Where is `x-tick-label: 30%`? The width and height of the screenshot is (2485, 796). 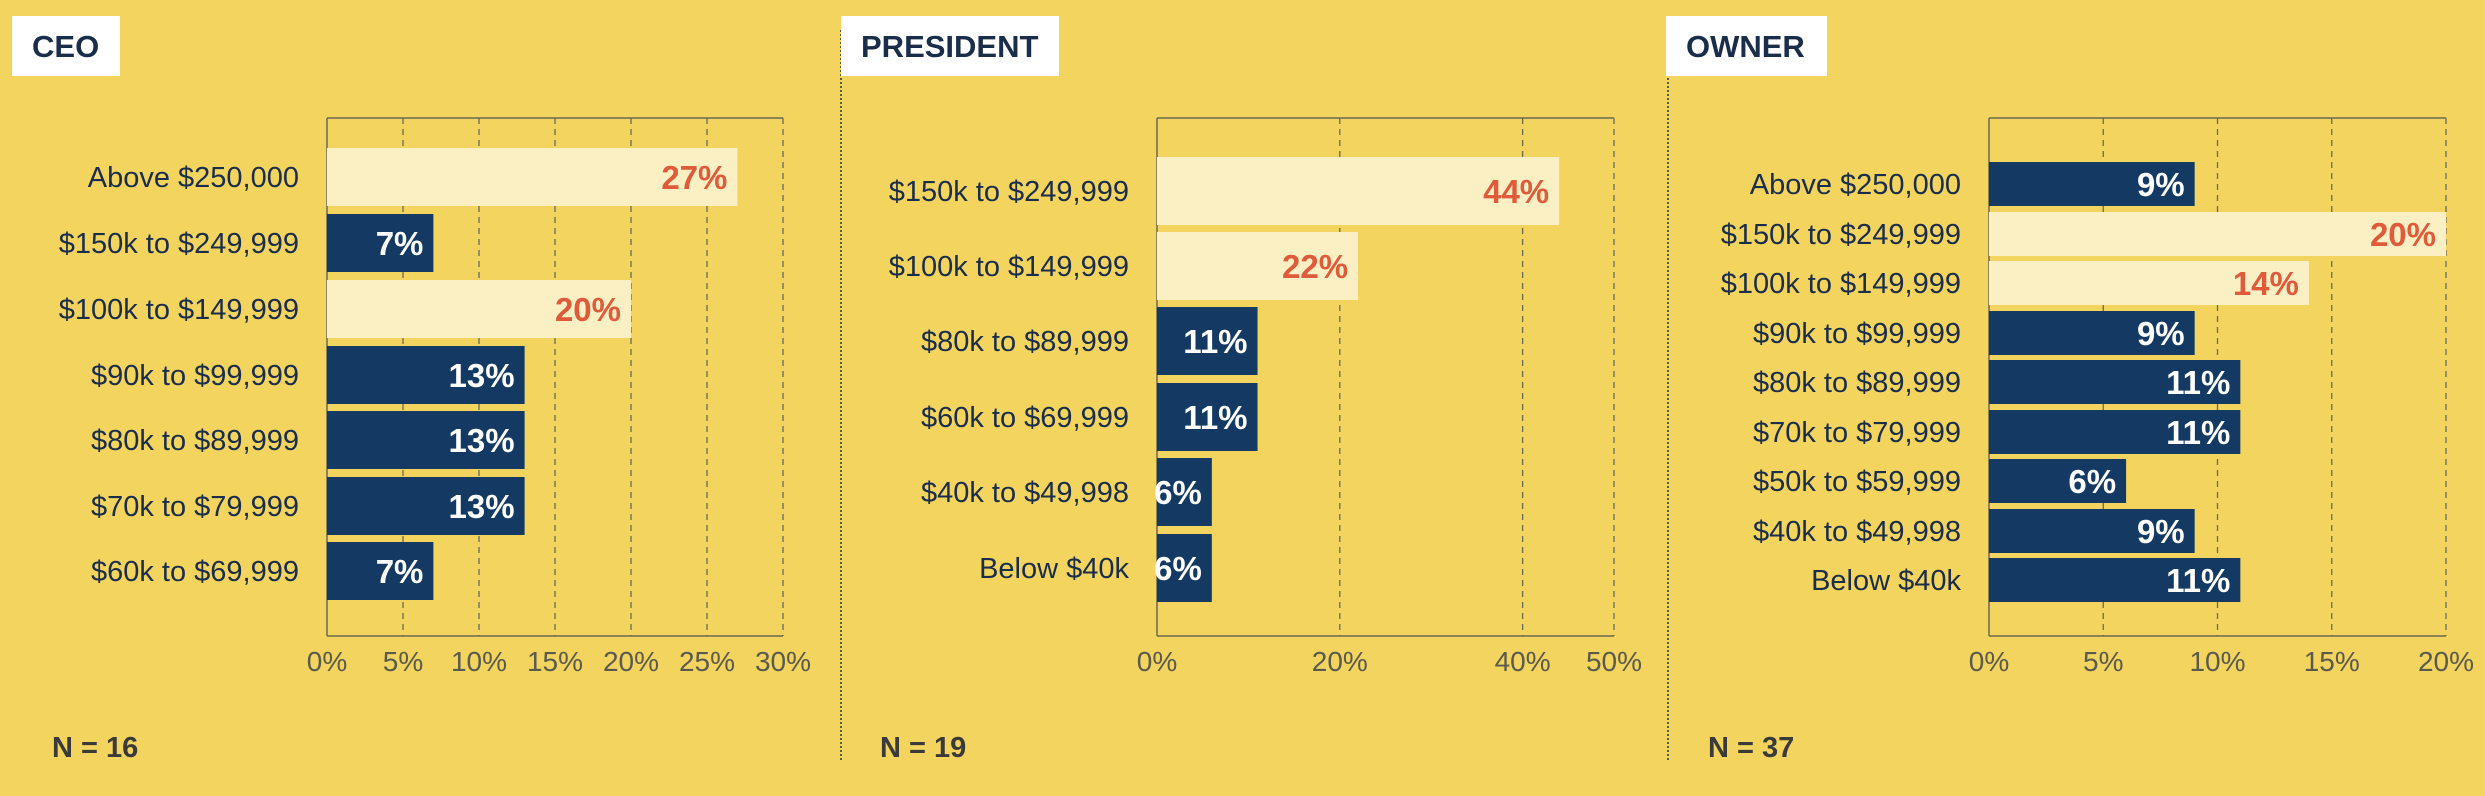
x-tick-label: 30% is located at coordinates (783, 661).